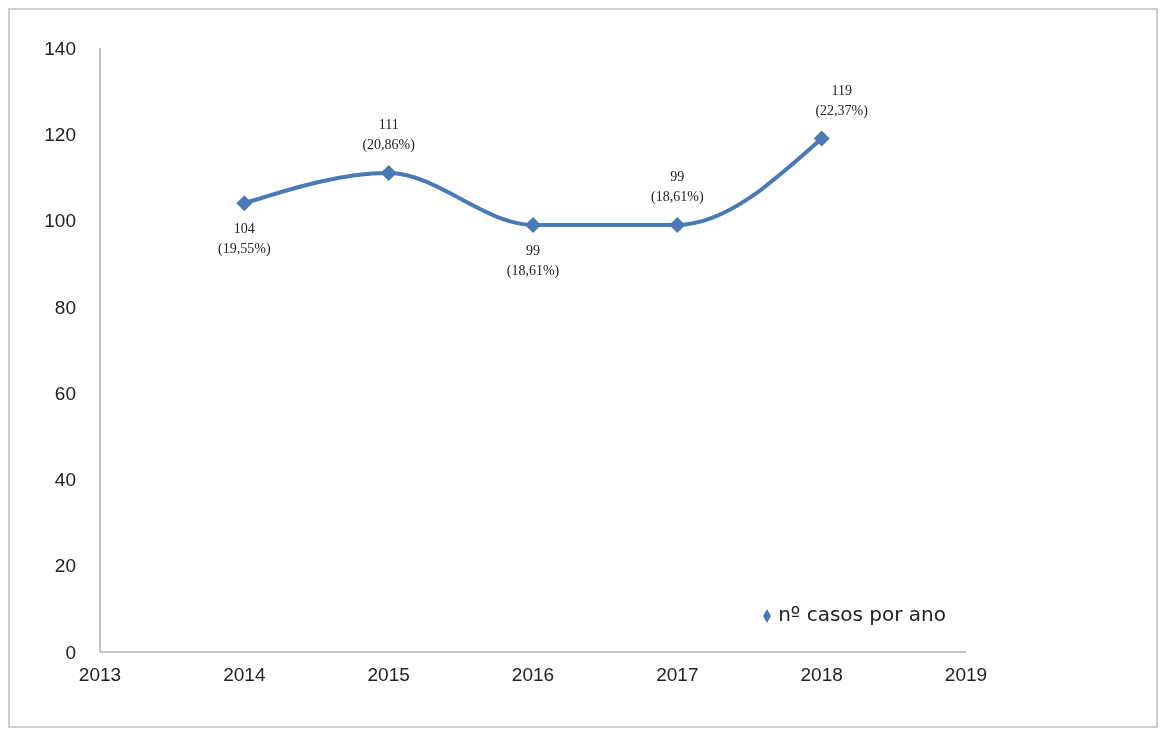 The image size is (1166, 736). What do you see at coordinates (244, 239) in the screenshot?
I see `data-label: 104 (19,55%)` at bounding box center [244, 239].